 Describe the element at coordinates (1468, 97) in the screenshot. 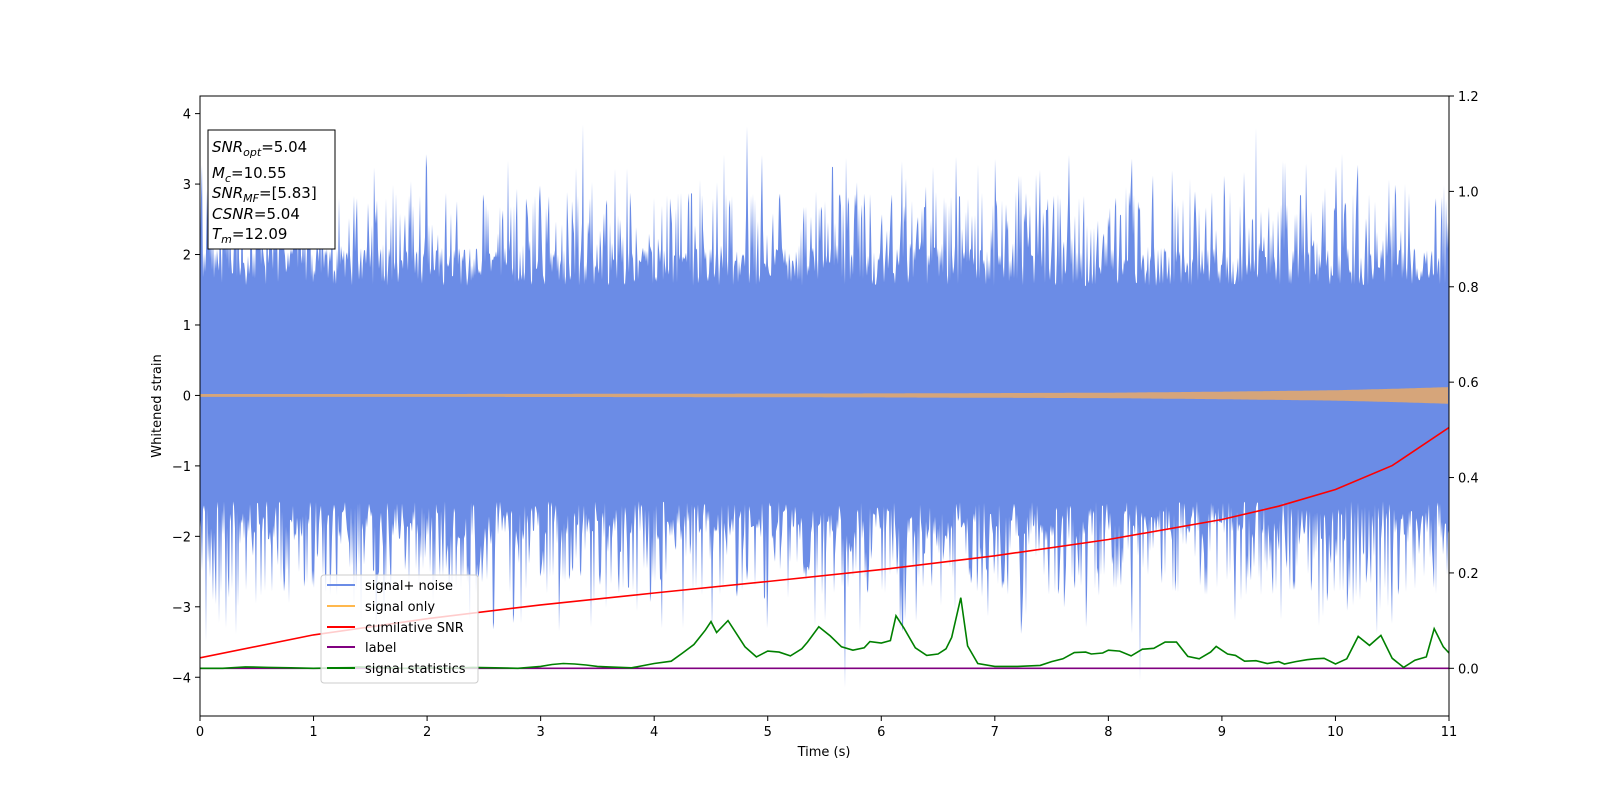

I see `y2-tick-label: 1.2` at that location.